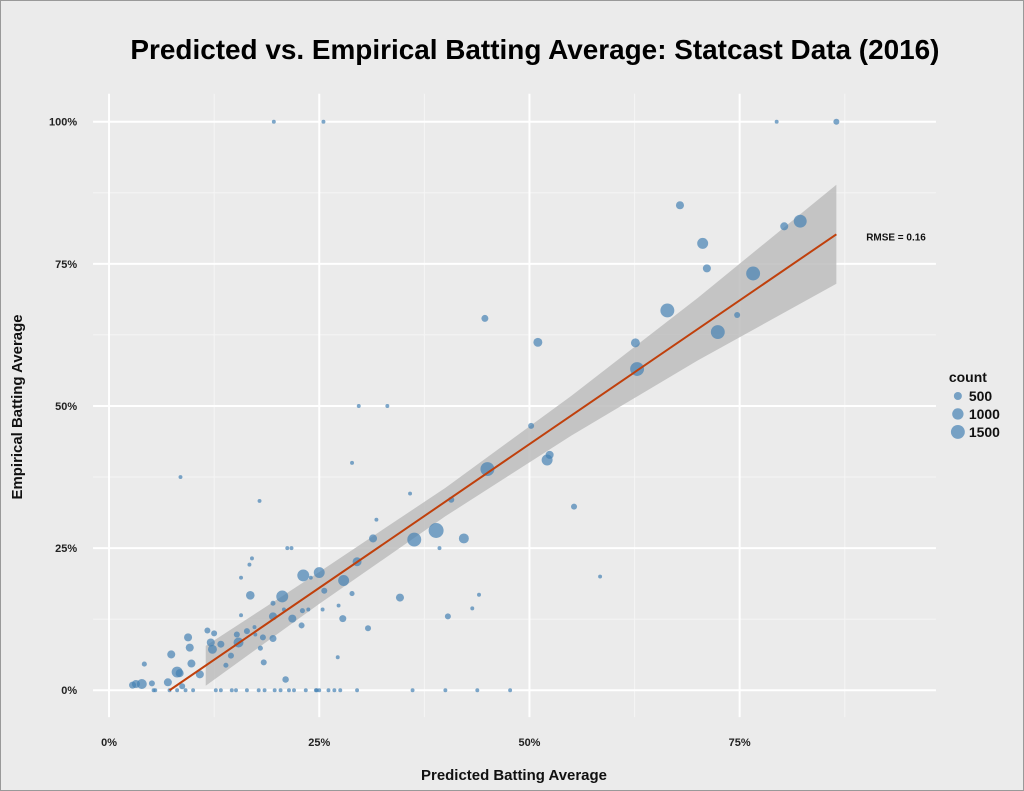  What do you see at coordinates (984, 432) in the screenshot?
I see `legend-label: 1500` at bounding box center [984, 432].